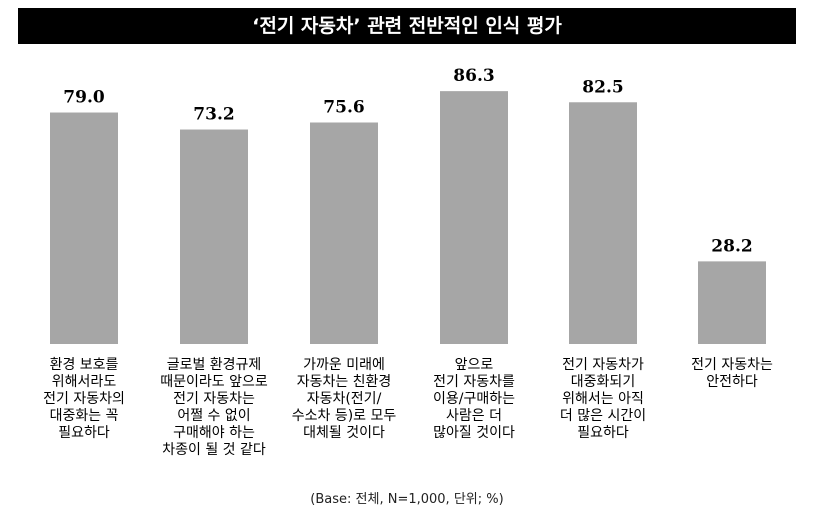 The image size is (814, 522). I want to click on data-label-4: 86.3, so click(473, 76).